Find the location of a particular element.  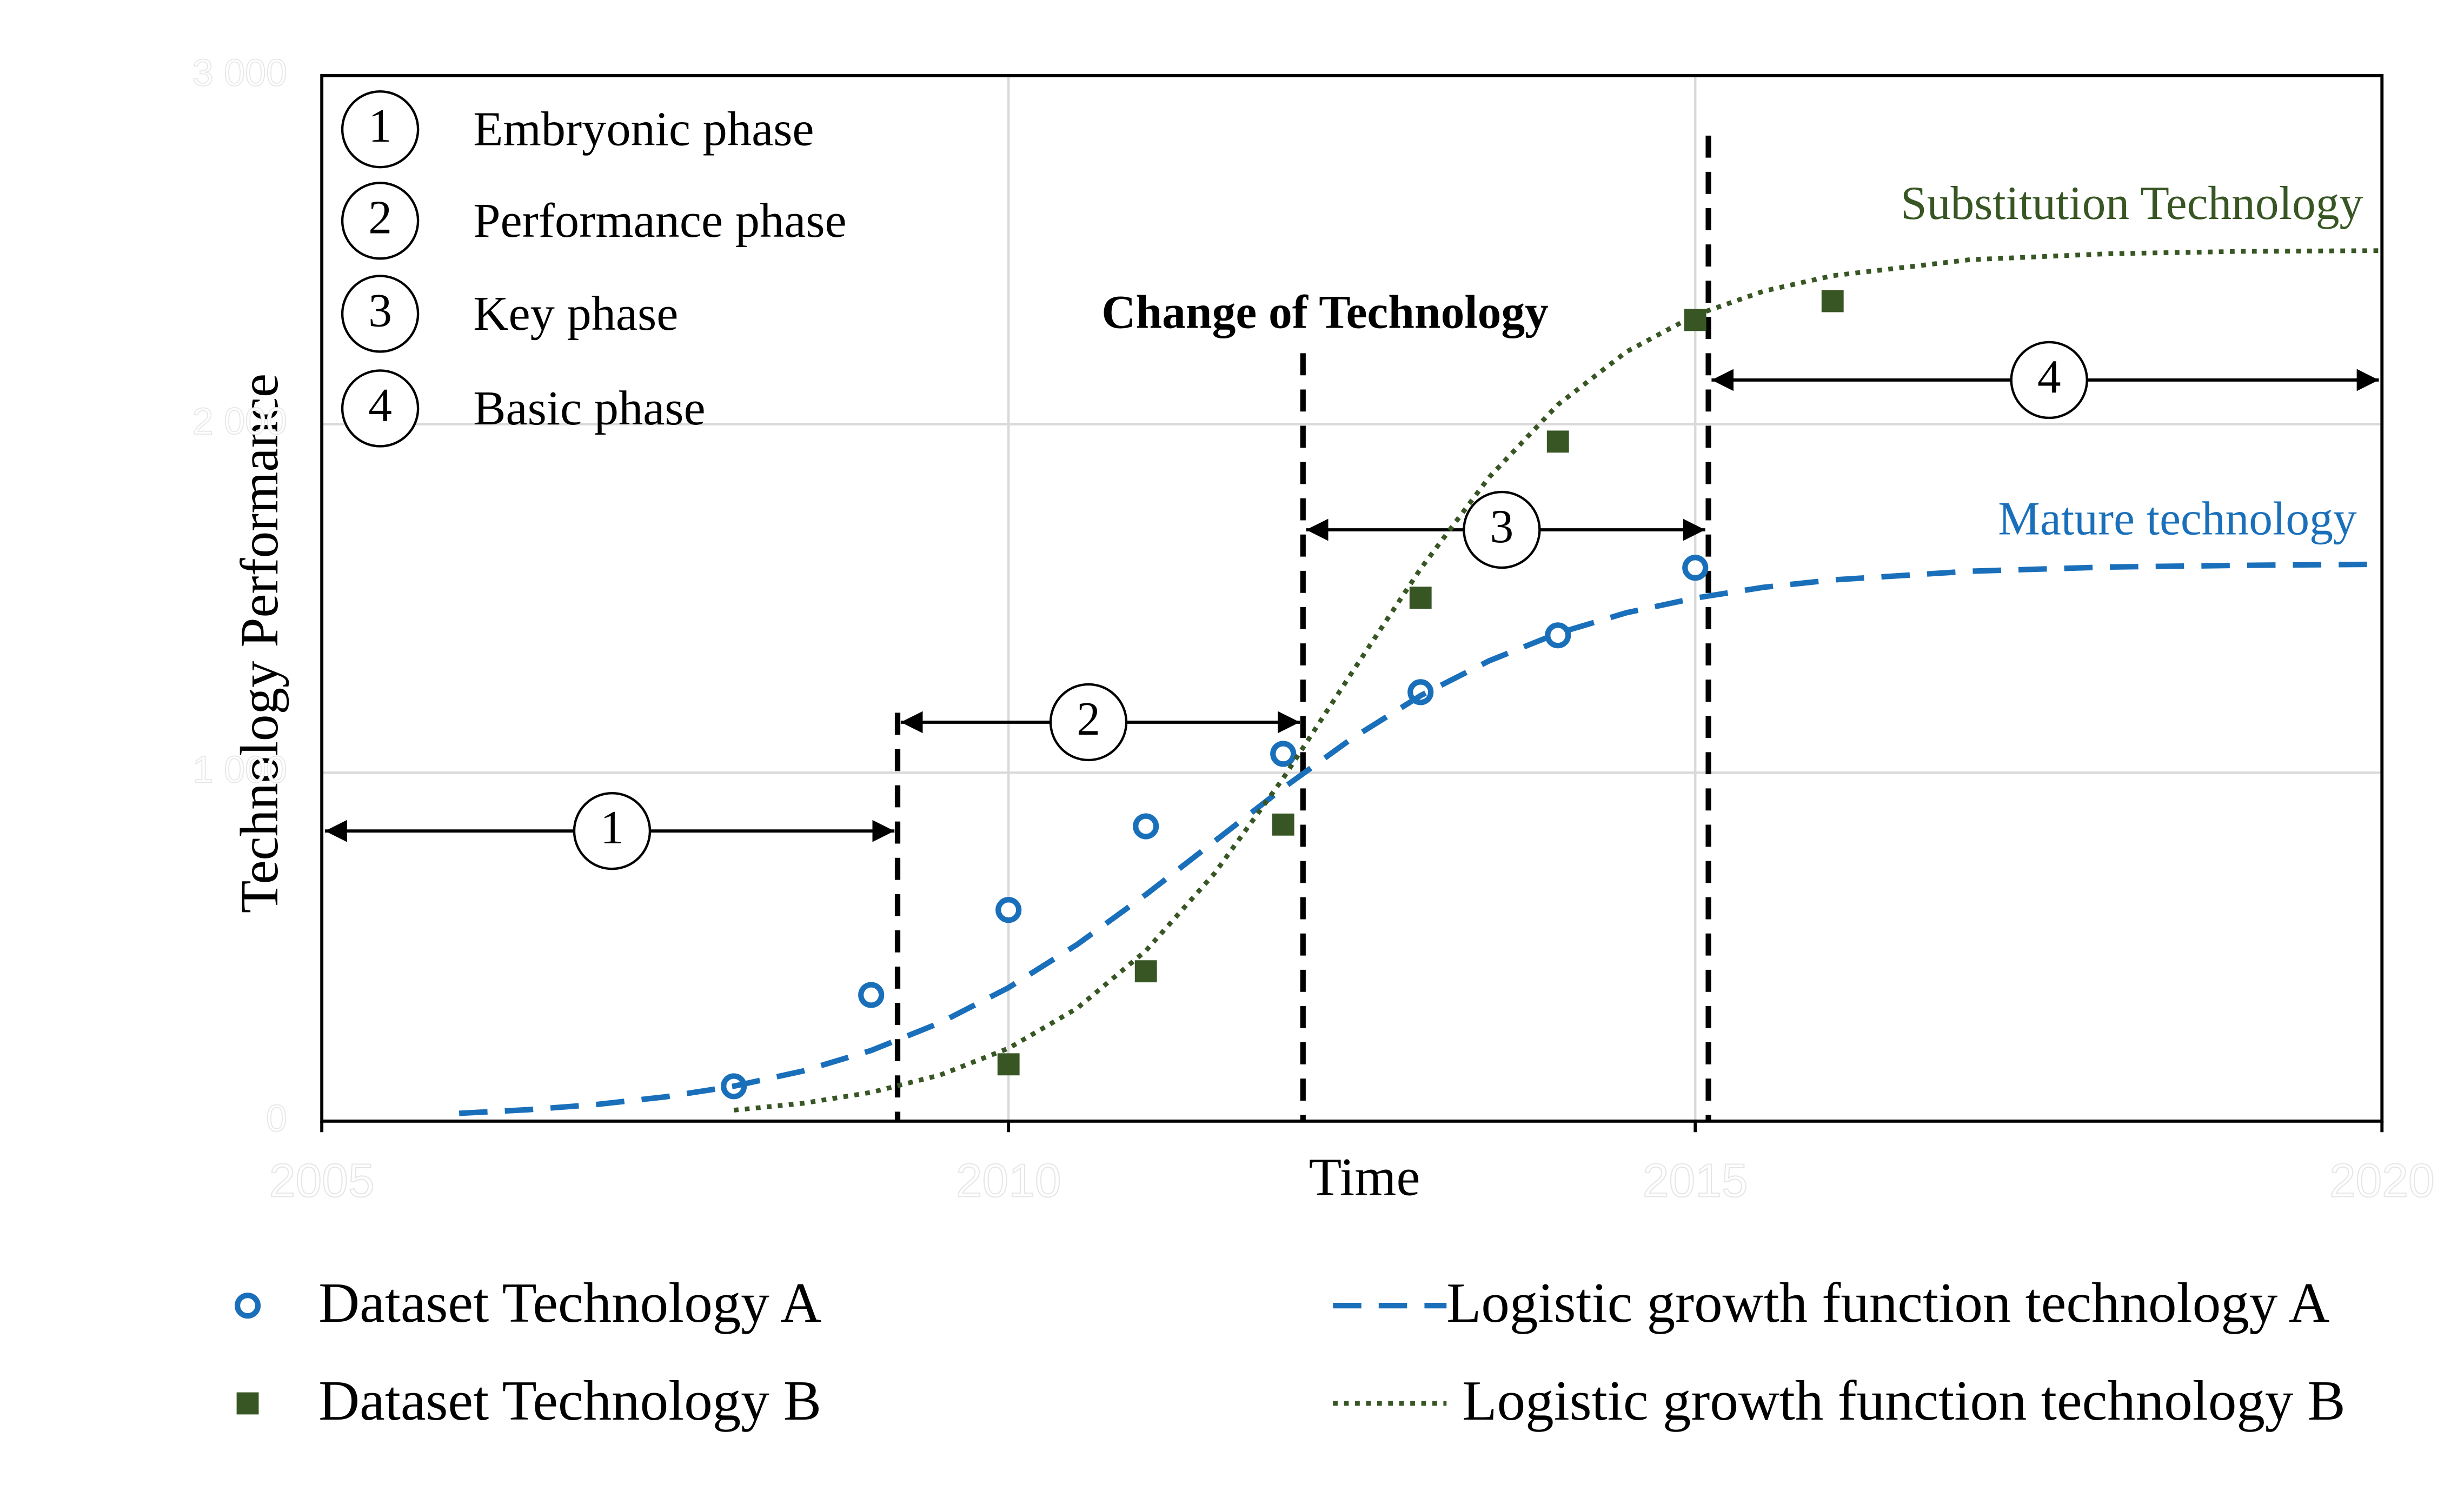

y-tick-label: 1 000 is located at coordinates (239, 770).